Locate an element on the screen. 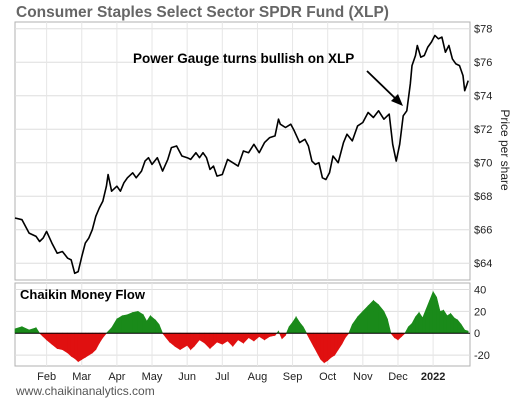 The image size is (510, 400). x-tick-label: Oct is located at coordinates (327, 377).